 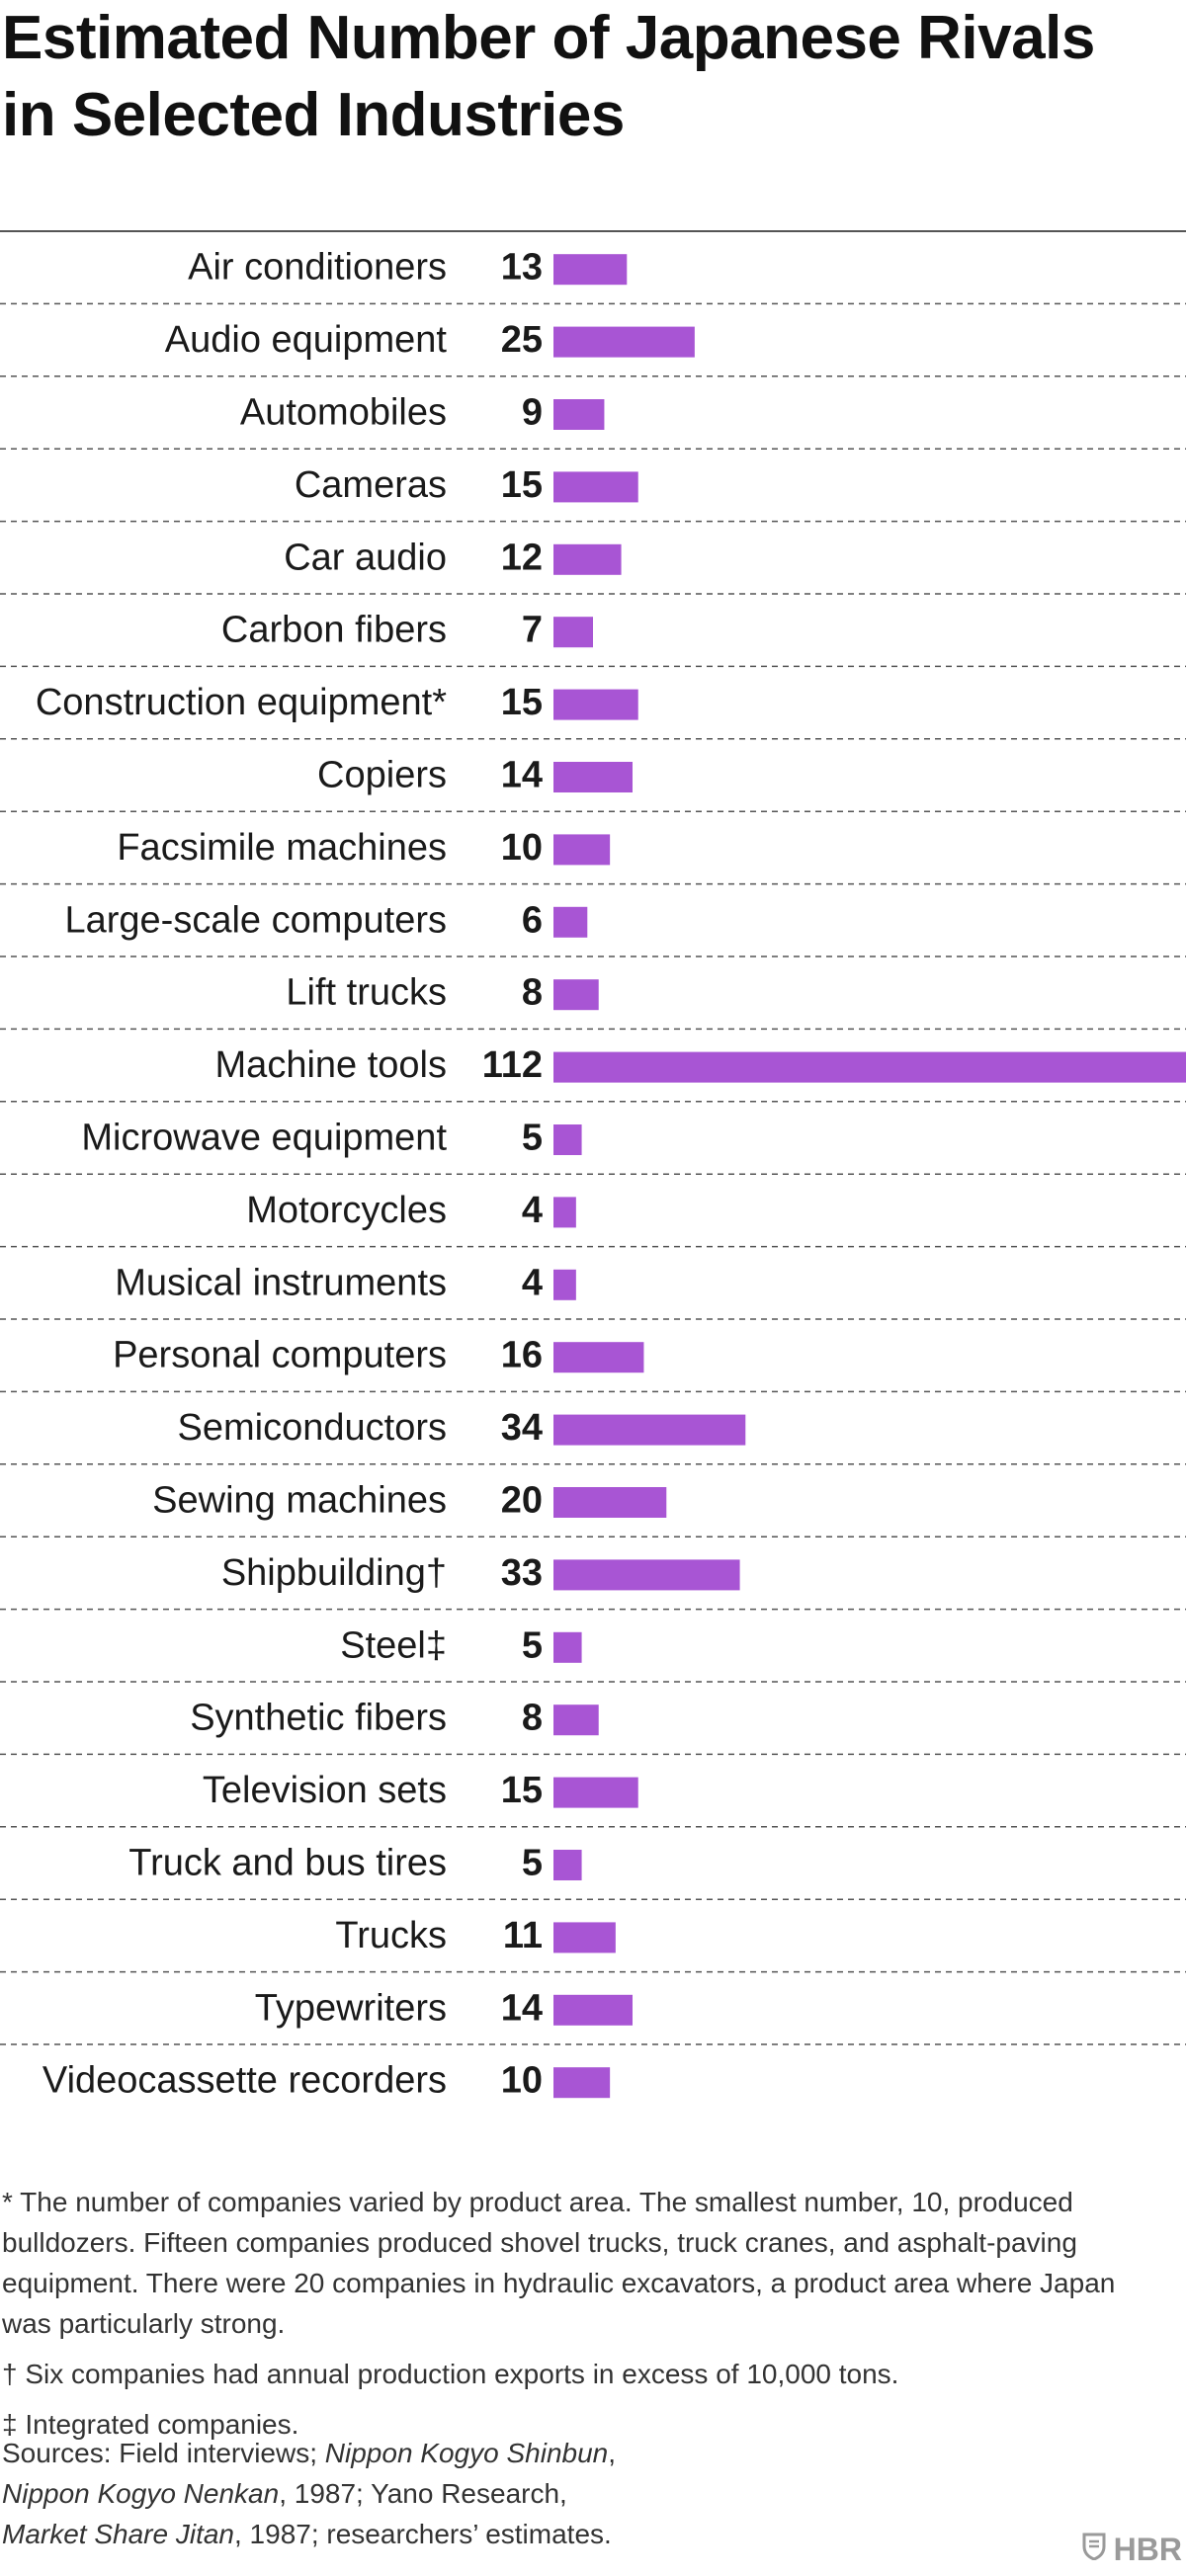 What do you see at coordinates (522, 268) in the screenshot?
I see `value-label: 13` at bounding box center [522, 268].